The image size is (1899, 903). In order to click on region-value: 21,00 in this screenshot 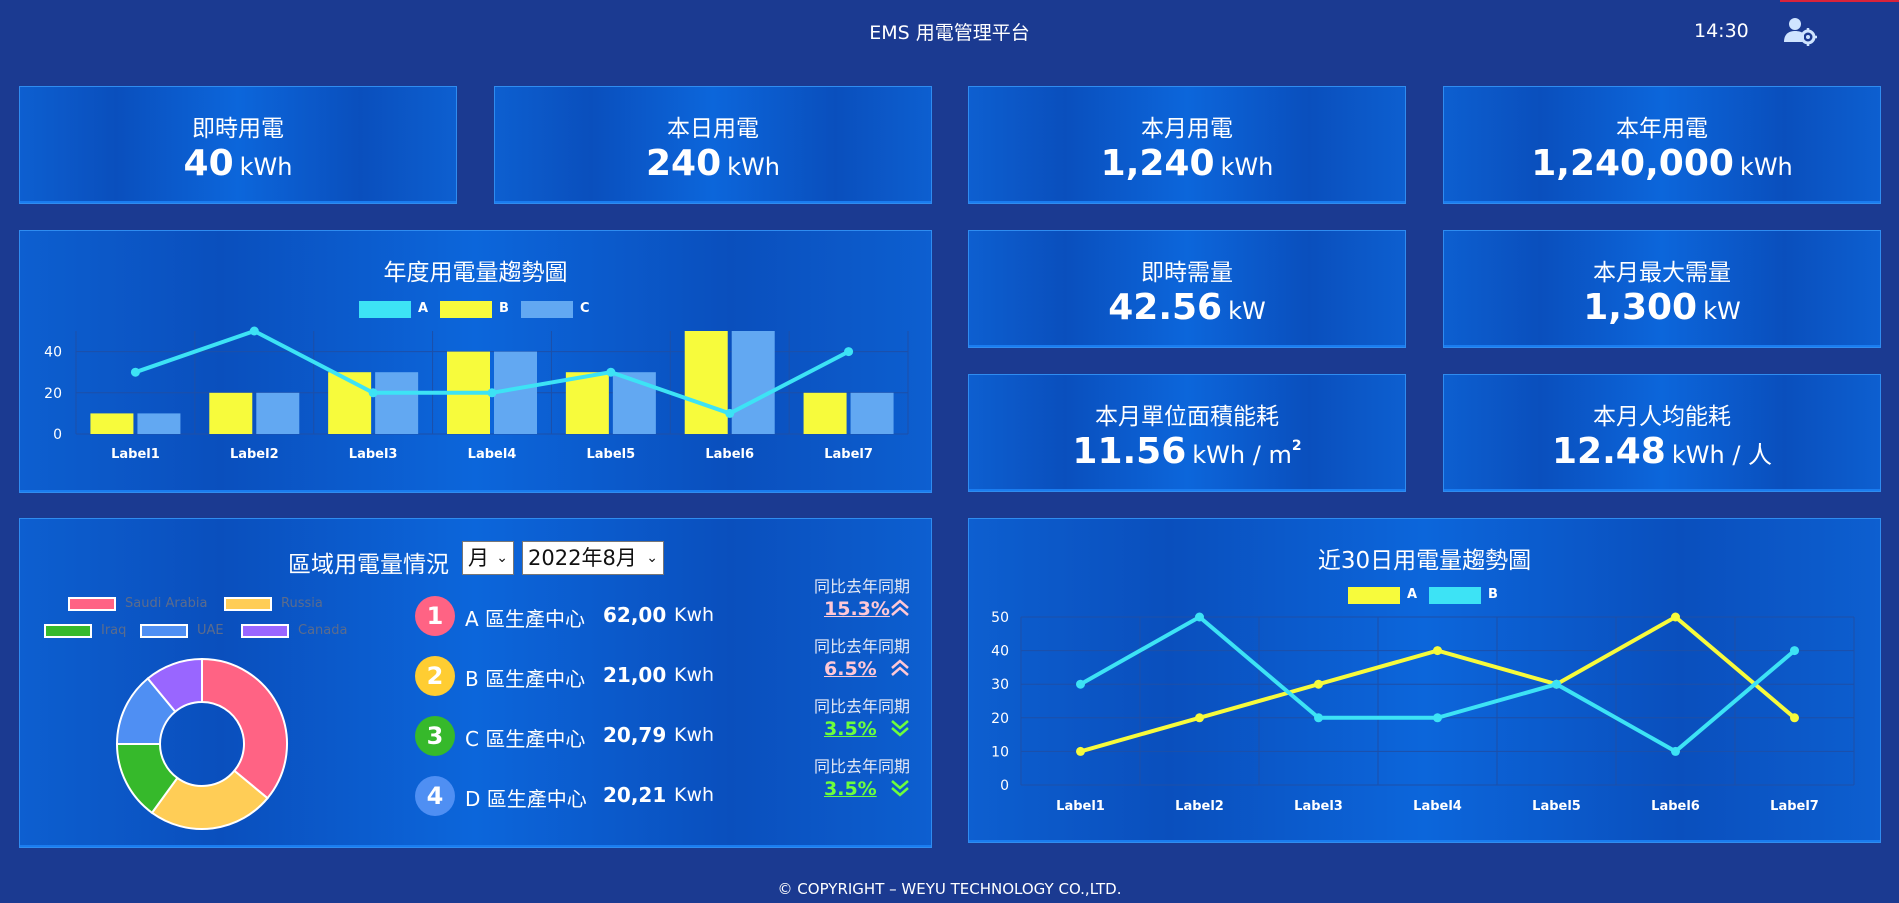, I will do `click(635, 675)`.